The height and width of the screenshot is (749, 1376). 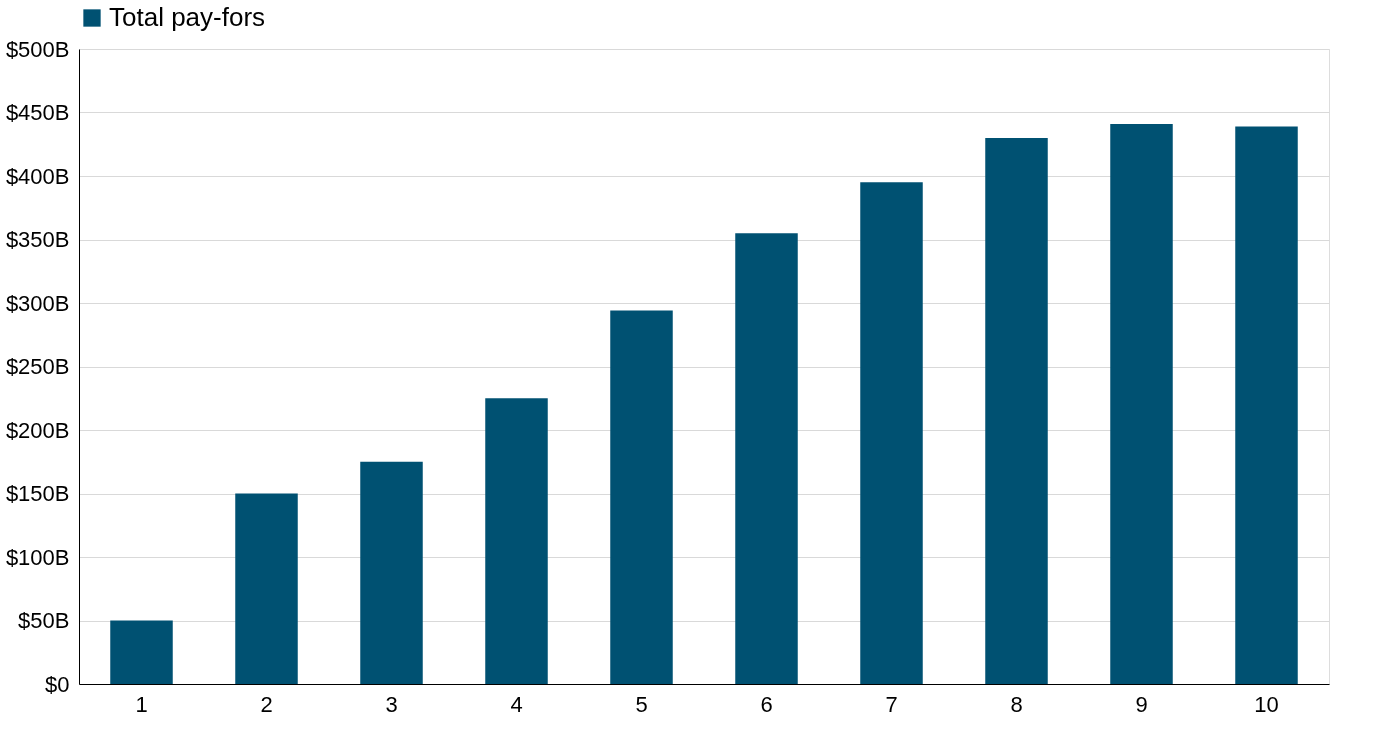 What do you see at coordinates (57, 684) in the screenshot?
I see `y-tick-label: $0` at bounding box center [57, 684].